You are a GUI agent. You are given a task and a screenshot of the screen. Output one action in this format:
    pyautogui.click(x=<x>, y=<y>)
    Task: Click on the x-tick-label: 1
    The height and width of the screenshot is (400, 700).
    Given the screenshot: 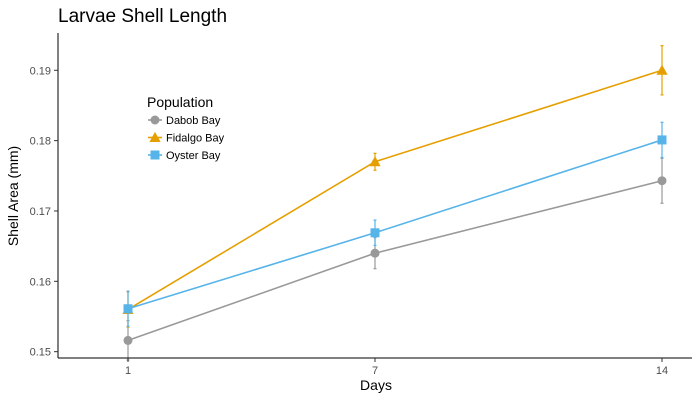 What is the action you would take?
    pyautogui.click(x=128, y=371)
    